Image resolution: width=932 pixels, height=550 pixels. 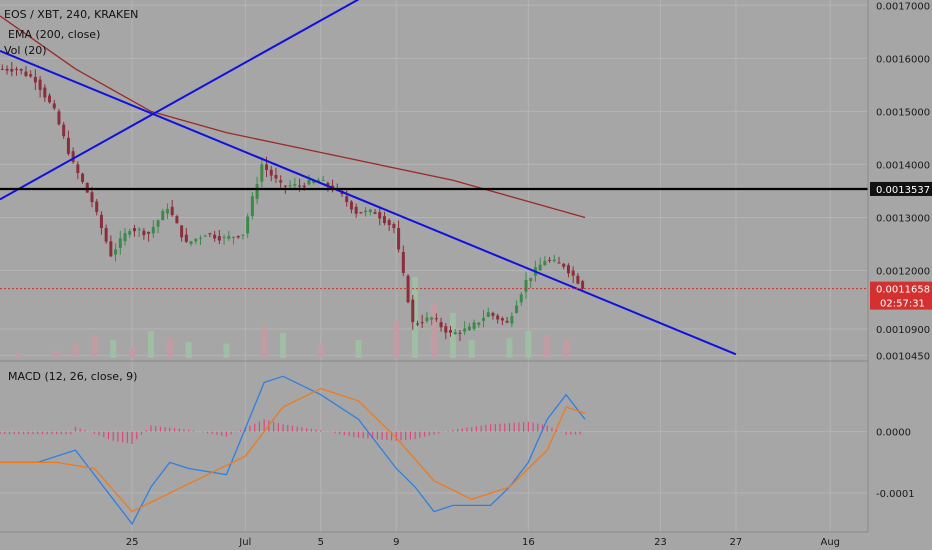 I want to click on time-tick-label: Jul, so click(x=244, y=542).